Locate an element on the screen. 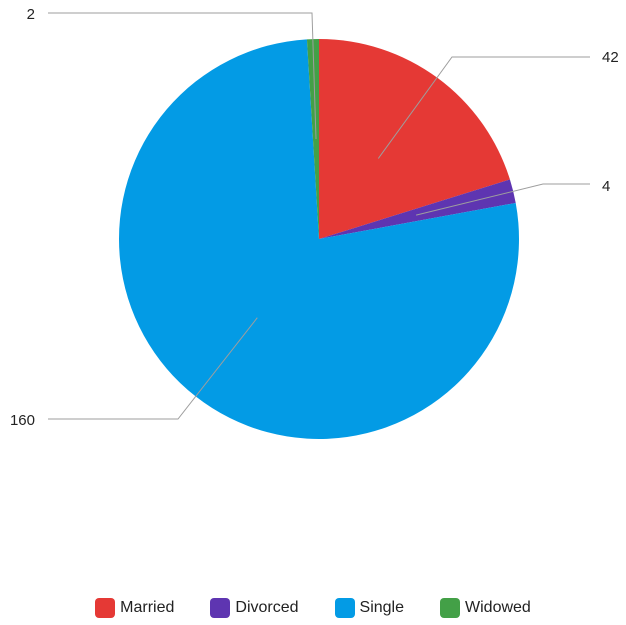  legend-swatch-divorced is located at coordinates (220, 608).